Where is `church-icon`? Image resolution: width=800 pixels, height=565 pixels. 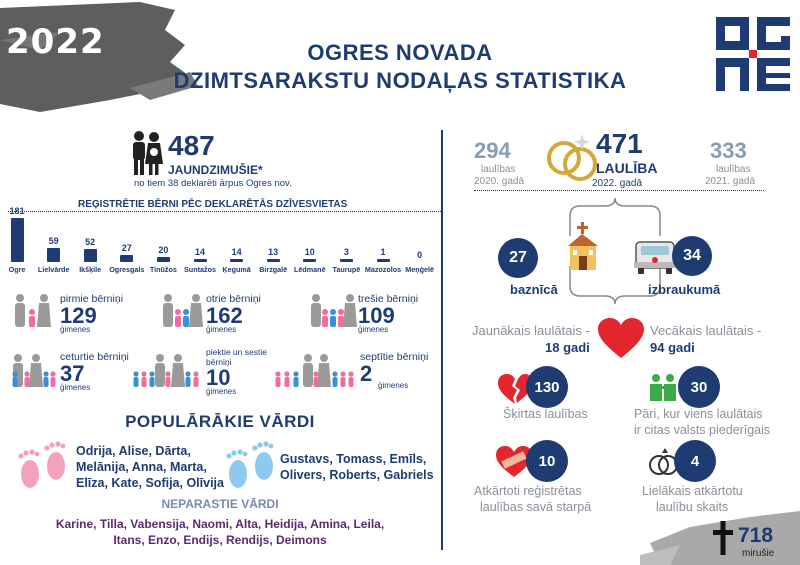 church-icon is located at coordinates (583, 246).